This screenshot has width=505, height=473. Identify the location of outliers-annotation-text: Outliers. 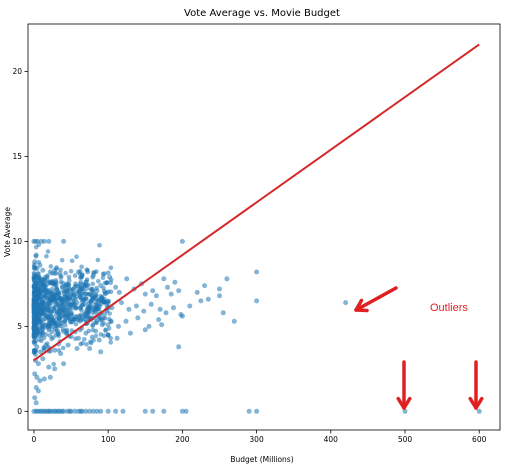
(449, 308).